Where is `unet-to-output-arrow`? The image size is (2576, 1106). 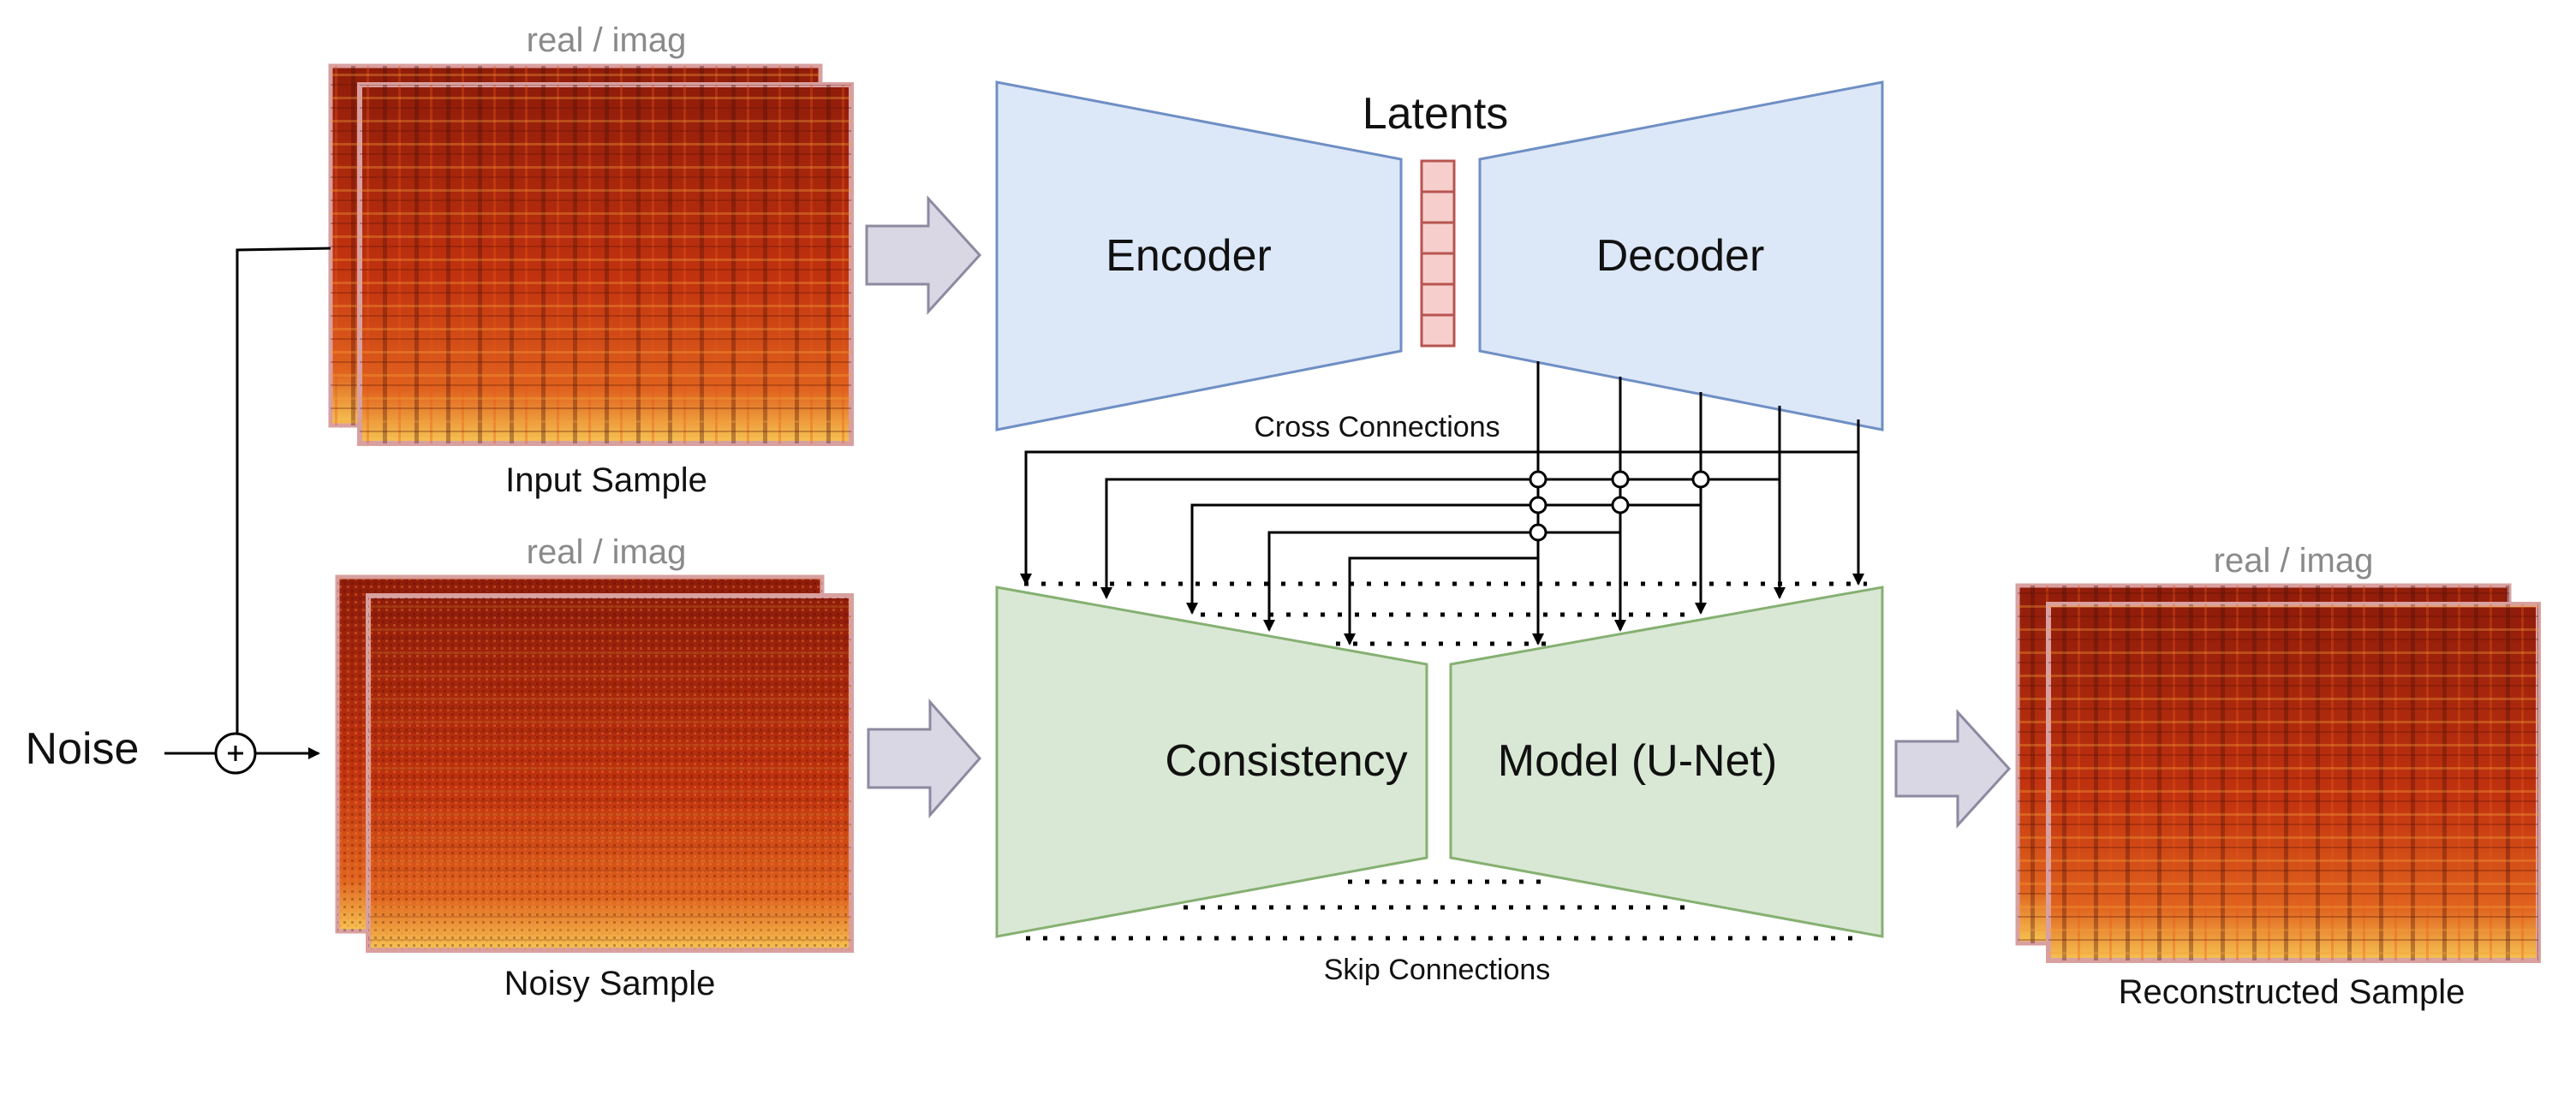
unet-to-output-arrow is located at coordinates (1953, 769).